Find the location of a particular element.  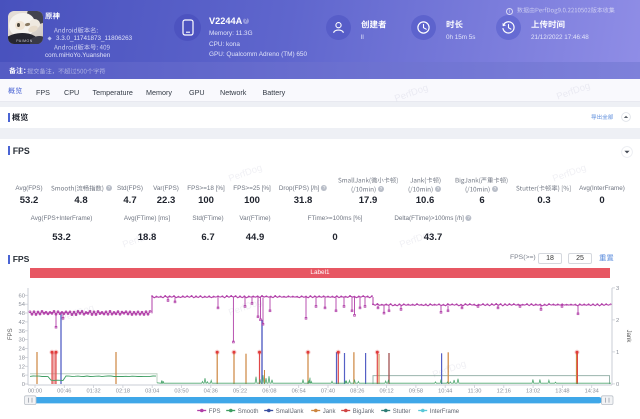

svg-text: 48 is located at coordinates (22, 314).